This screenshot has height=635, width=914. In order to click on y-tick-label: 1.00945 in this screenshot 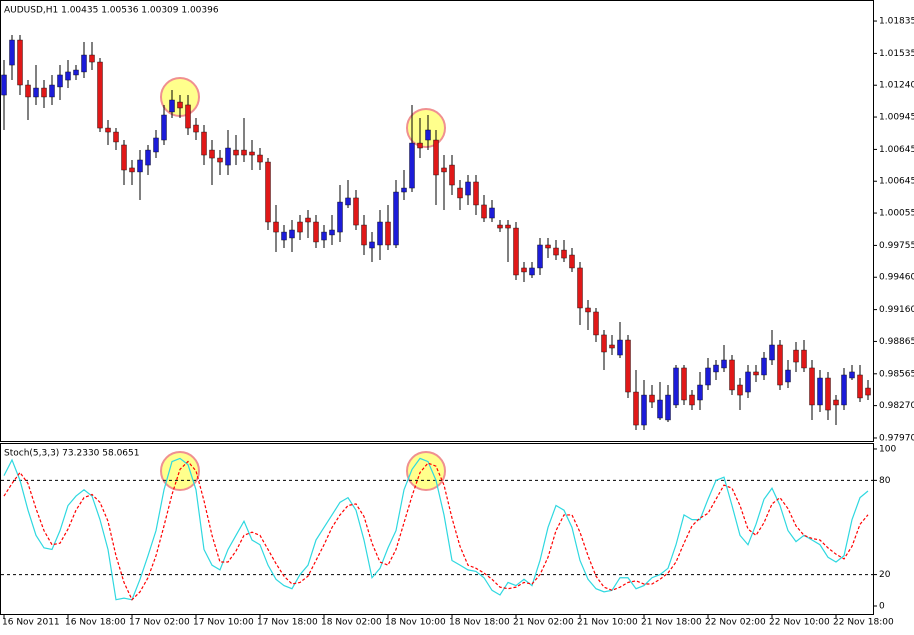, I will do `click(896, 118)`.